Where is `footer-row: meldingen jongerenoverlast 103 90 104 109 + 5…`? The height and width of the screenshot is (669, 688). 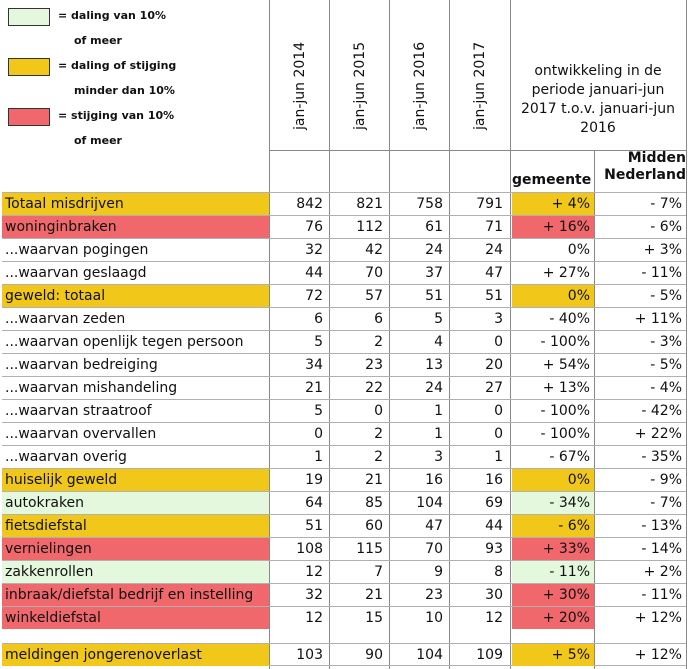
footer-row: meldingen jongerenoverlast 103 90 104 109 + 5… is located at coordinates (344, 654).